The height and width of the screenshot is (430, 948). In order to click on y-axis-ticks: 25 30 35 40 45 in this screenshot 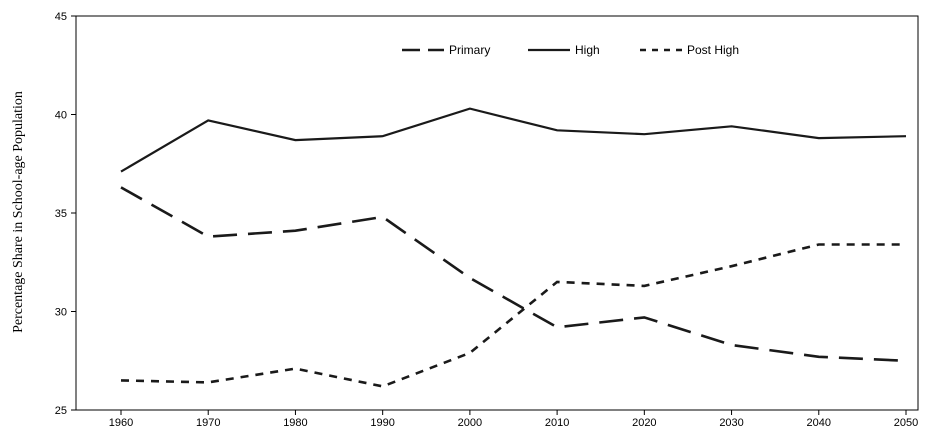, I will do `click(65, 214)`.